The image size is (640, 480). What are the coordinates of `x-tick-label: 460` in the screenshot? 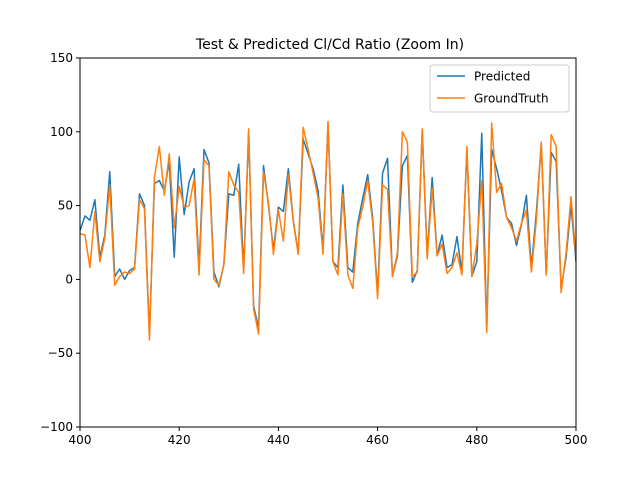 It's located at (377, 440).